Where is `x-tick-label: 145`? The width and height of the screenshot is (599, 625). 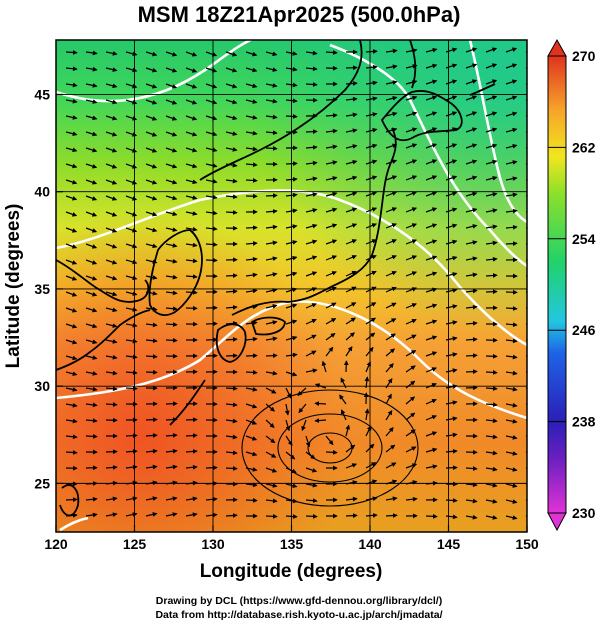 x-tick-label: 145 is located at coordinates (449, 544).